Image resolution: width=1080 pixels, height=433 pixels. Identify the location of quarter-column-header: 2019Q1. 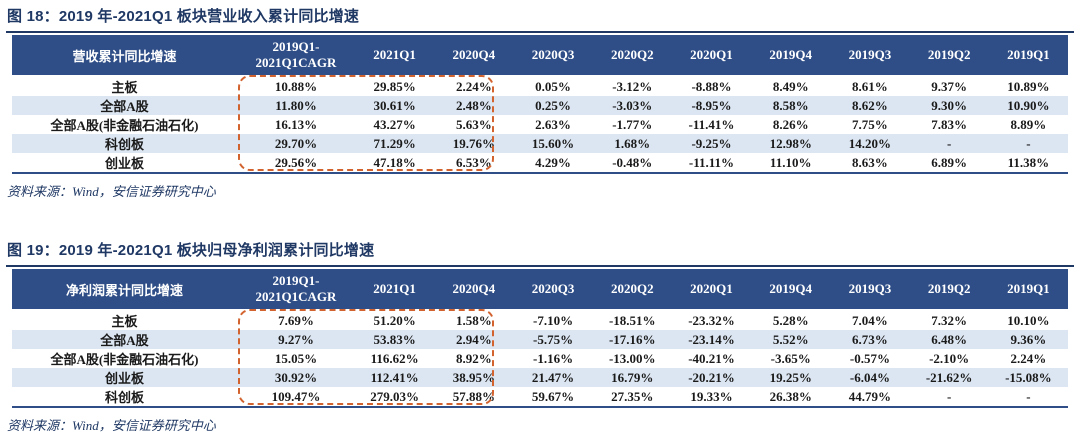
(1028, 290).